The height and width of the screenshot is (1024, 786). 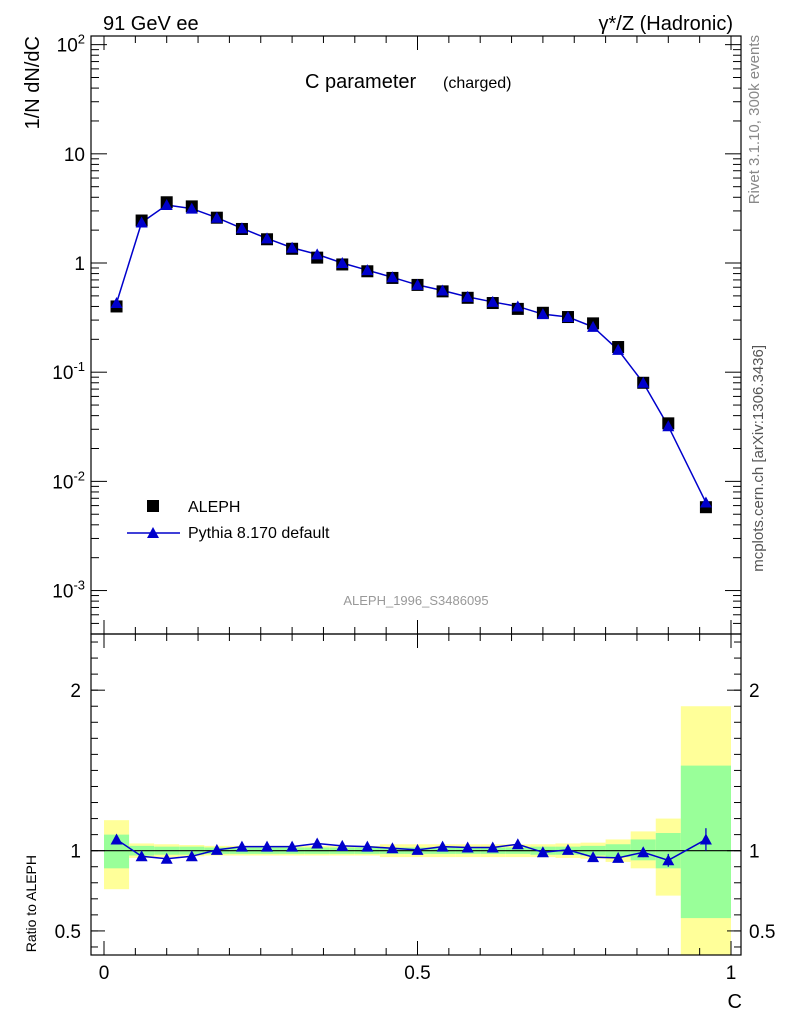 I want to click on main-ytick-label: 10², so click(x=71, y=44).